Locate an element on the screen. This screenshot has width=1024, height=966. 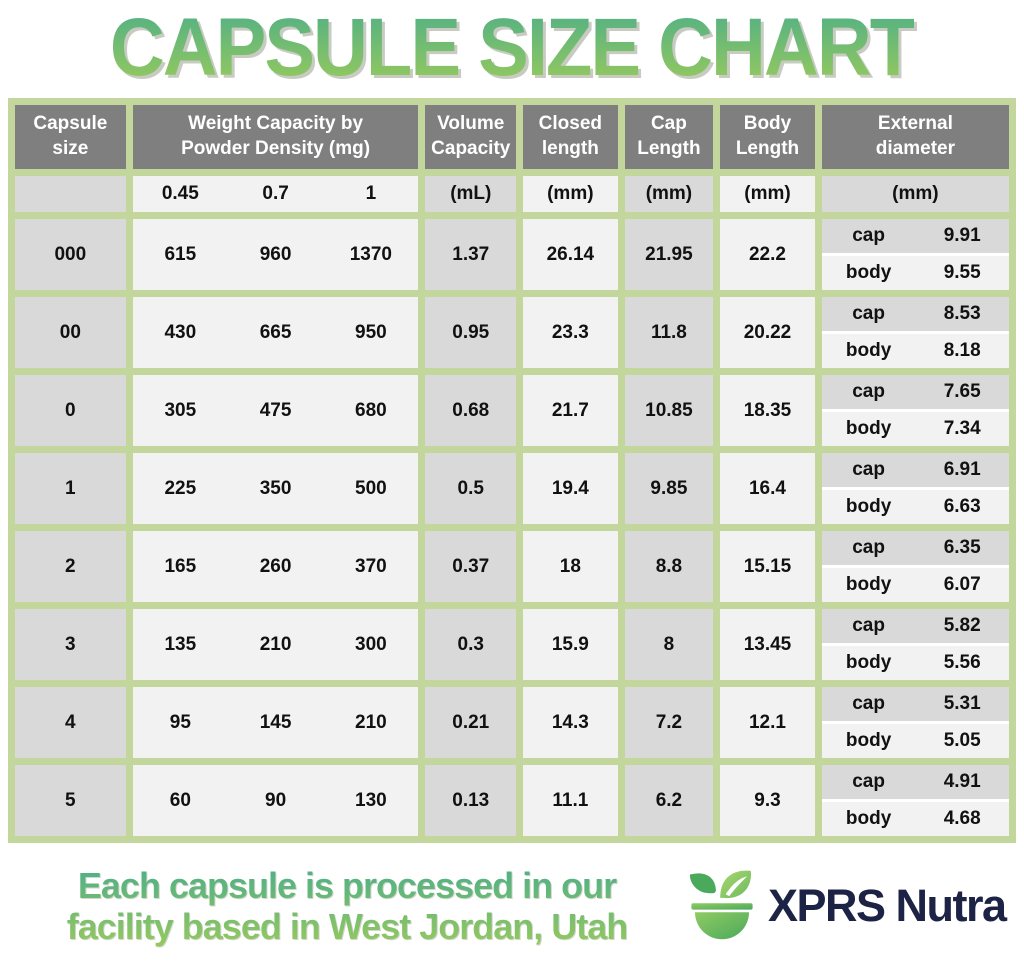
brand-block: XPRS Nutra is located at coordinates (846, 906).